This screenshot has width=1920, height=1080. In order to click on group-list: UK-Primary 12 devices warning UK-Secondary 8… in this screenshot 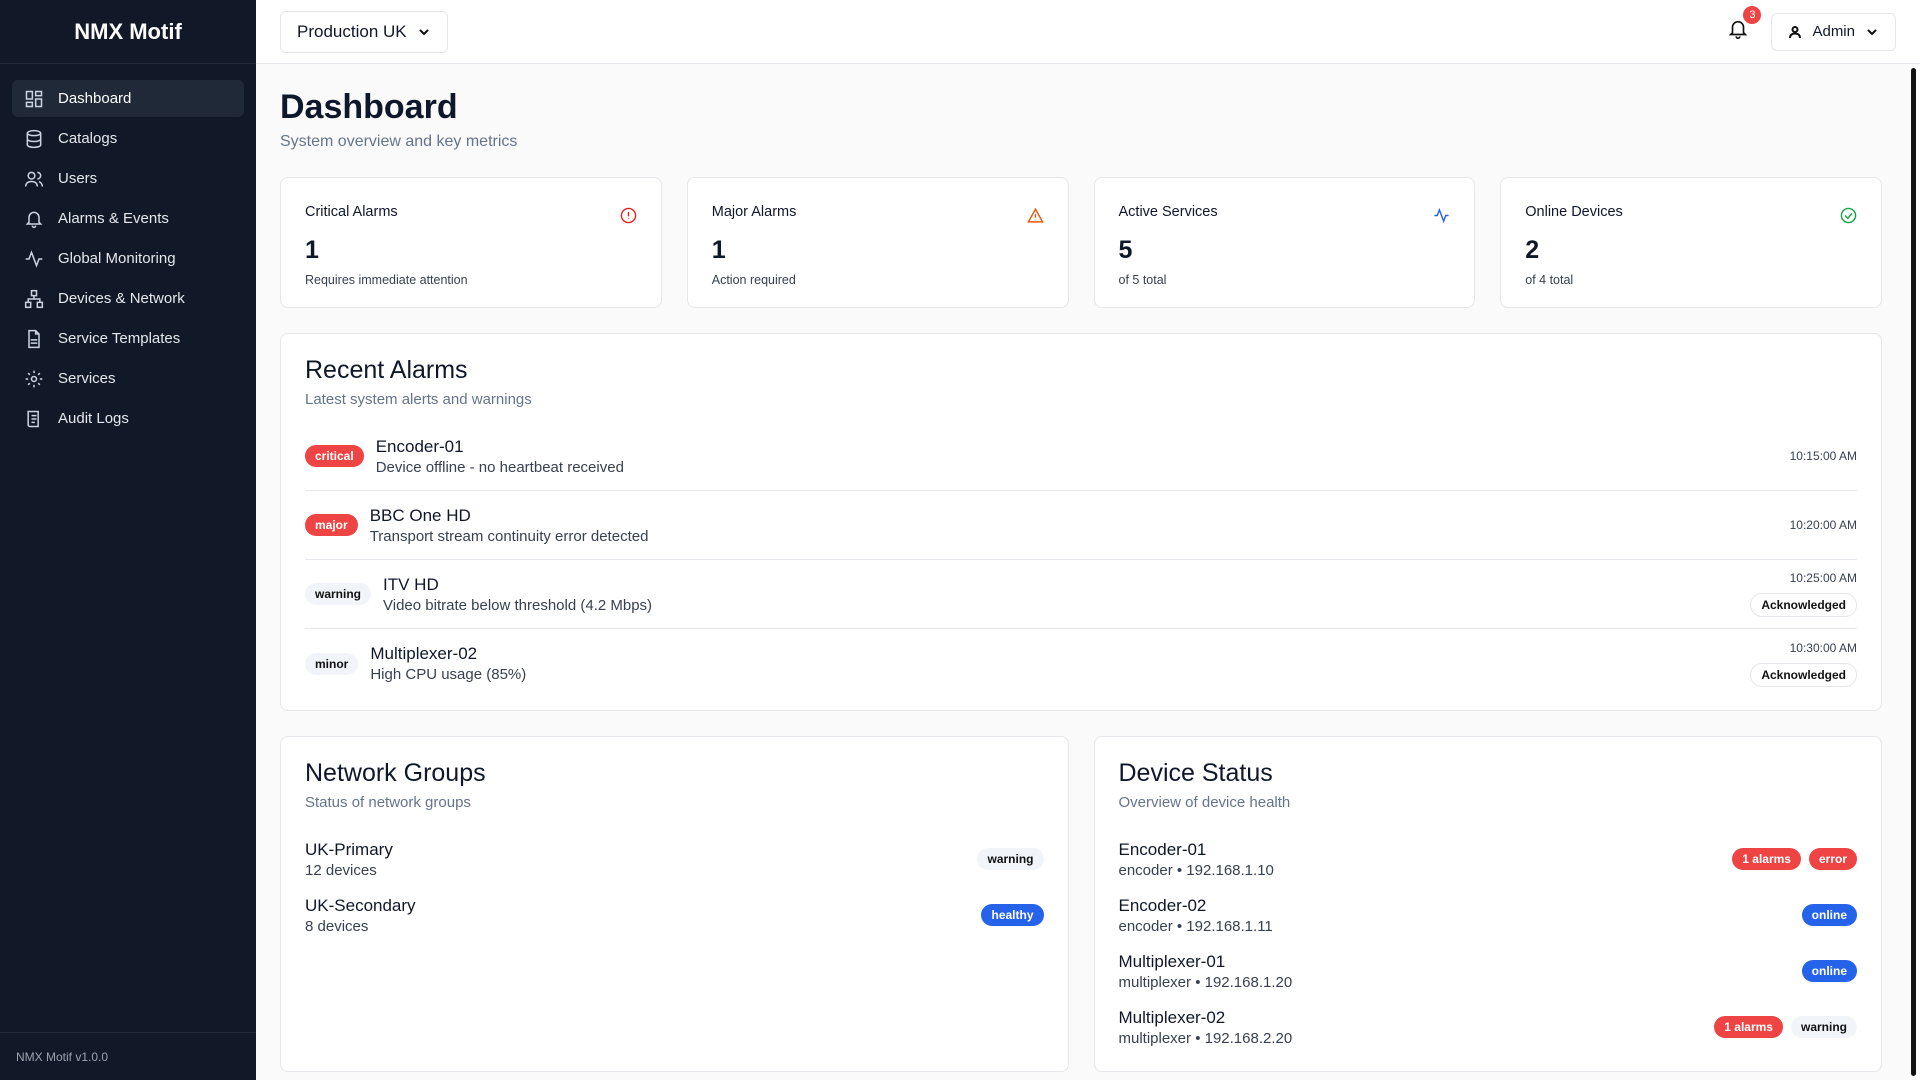, I will do `click(674, 887)`.